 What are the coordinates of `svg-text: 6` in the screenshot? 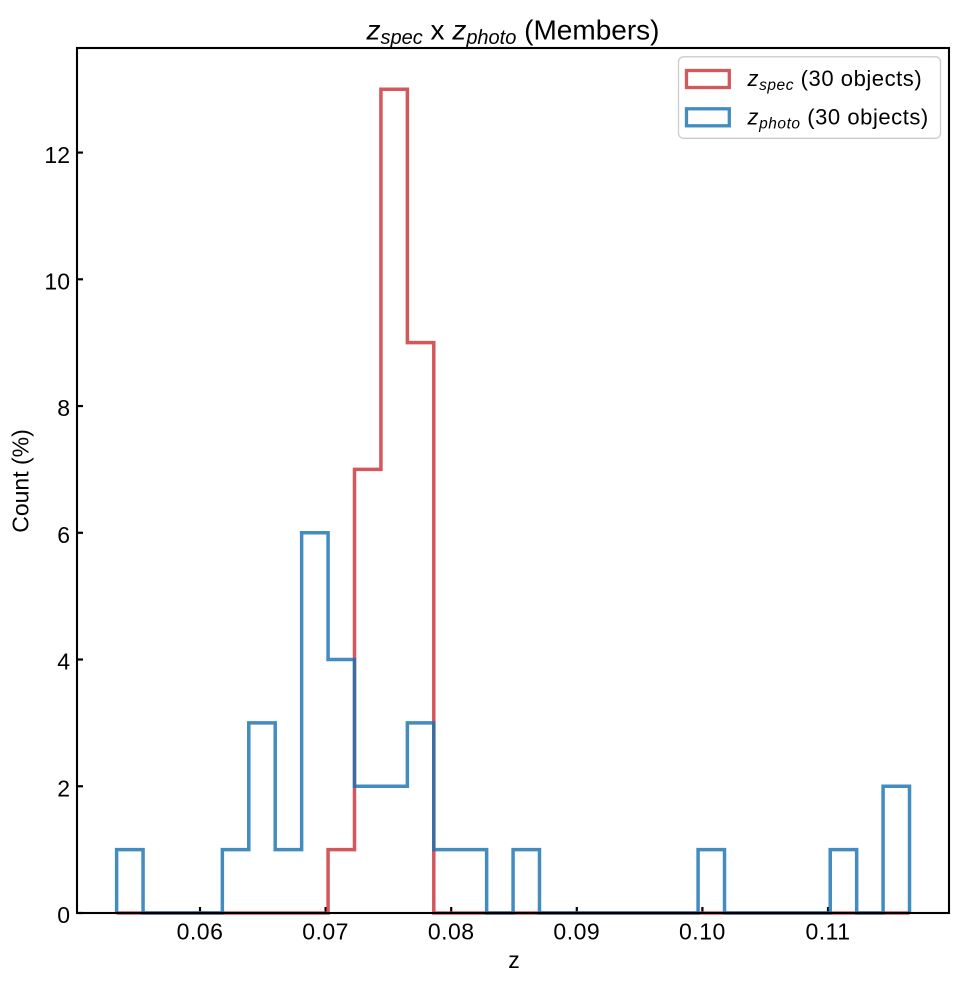 It's located at (63, 535).